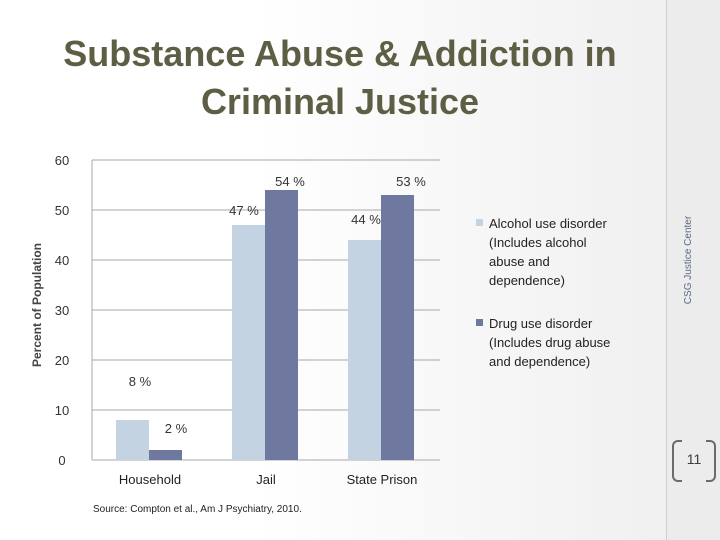 The width and height of the screenshot is (720, 540). What do you see at coordinates (62, 160) in the screenshot?
I see `y-tick-label: 60` at bounding box center [62, 160].